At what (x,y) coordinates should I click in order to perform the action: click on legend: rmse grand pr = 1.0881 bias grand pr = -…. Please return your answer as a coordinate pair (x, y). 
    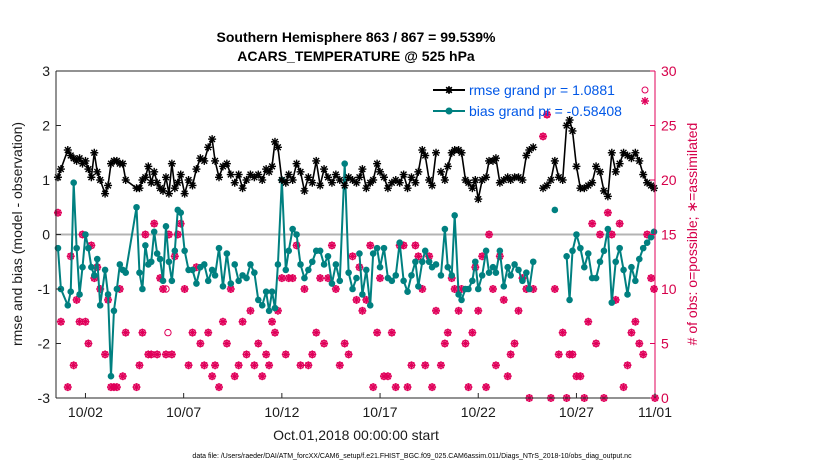
    Looking at the image, I should click on (541, 100).